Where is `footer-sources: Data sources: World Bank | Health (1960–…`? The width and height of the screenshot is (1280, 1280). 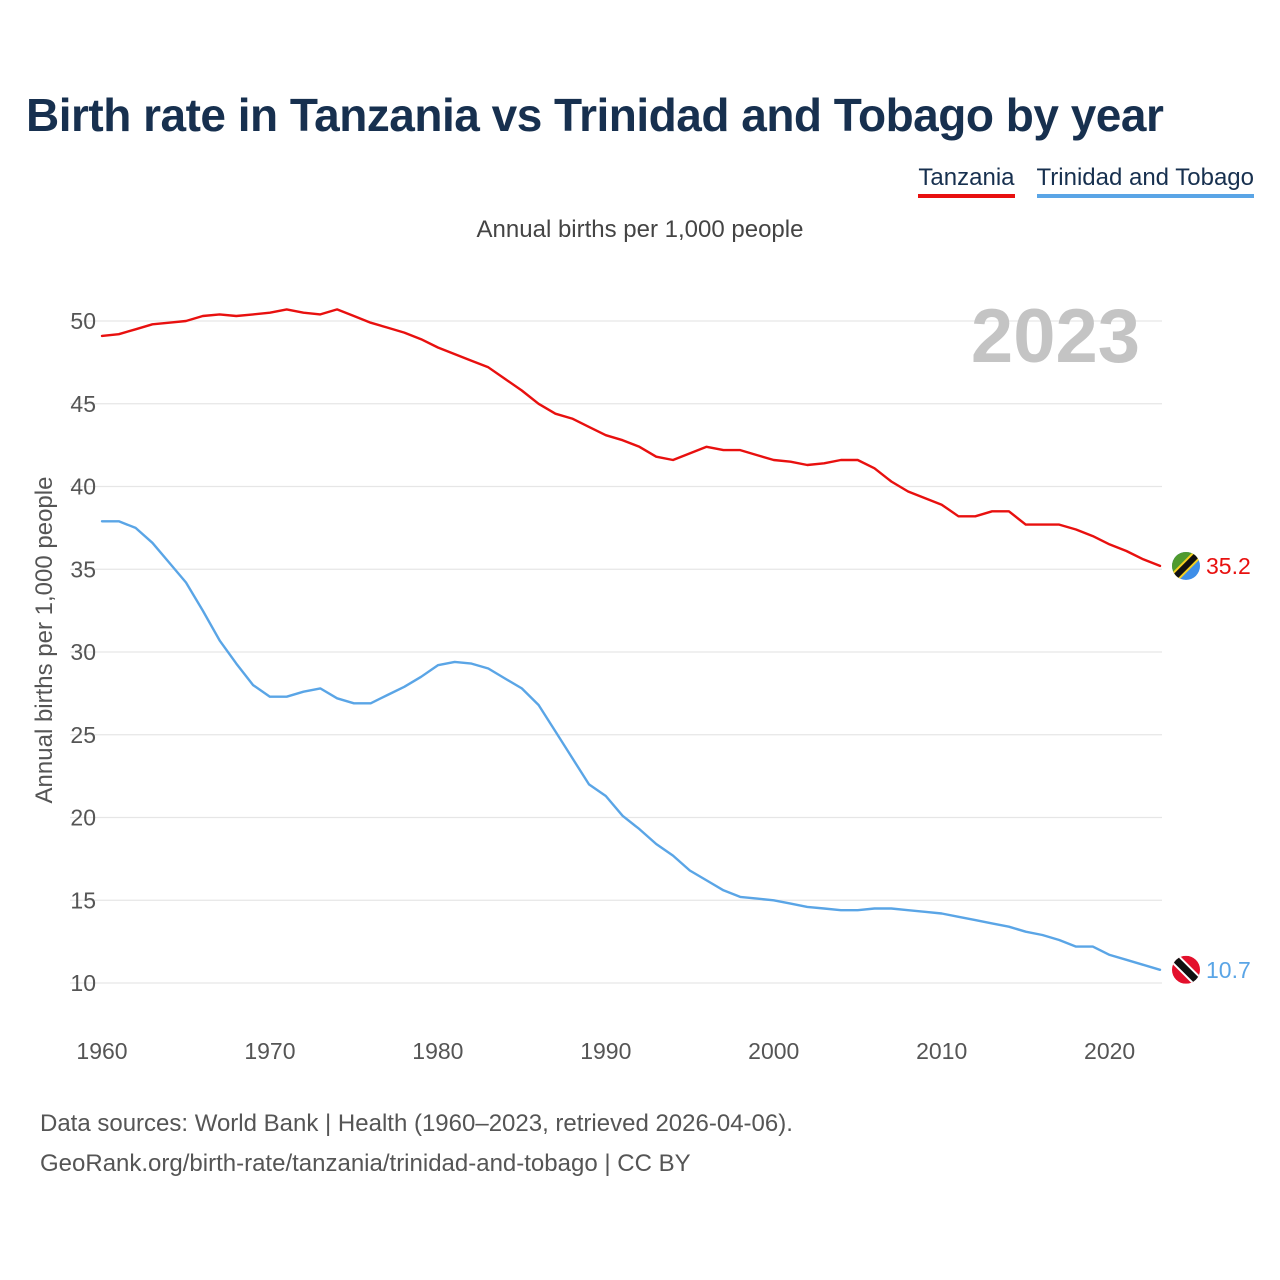
footer-sources: Data sources: World Bank | Health (1960–… is located at coordinates (416, 1123).